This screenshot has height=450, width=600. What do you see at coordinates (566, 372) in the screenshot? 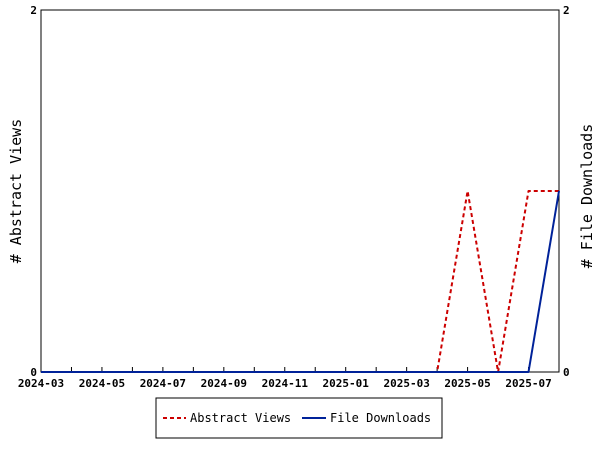
I see `y-tick-label-right: 0` at bounding box center [566, 372].